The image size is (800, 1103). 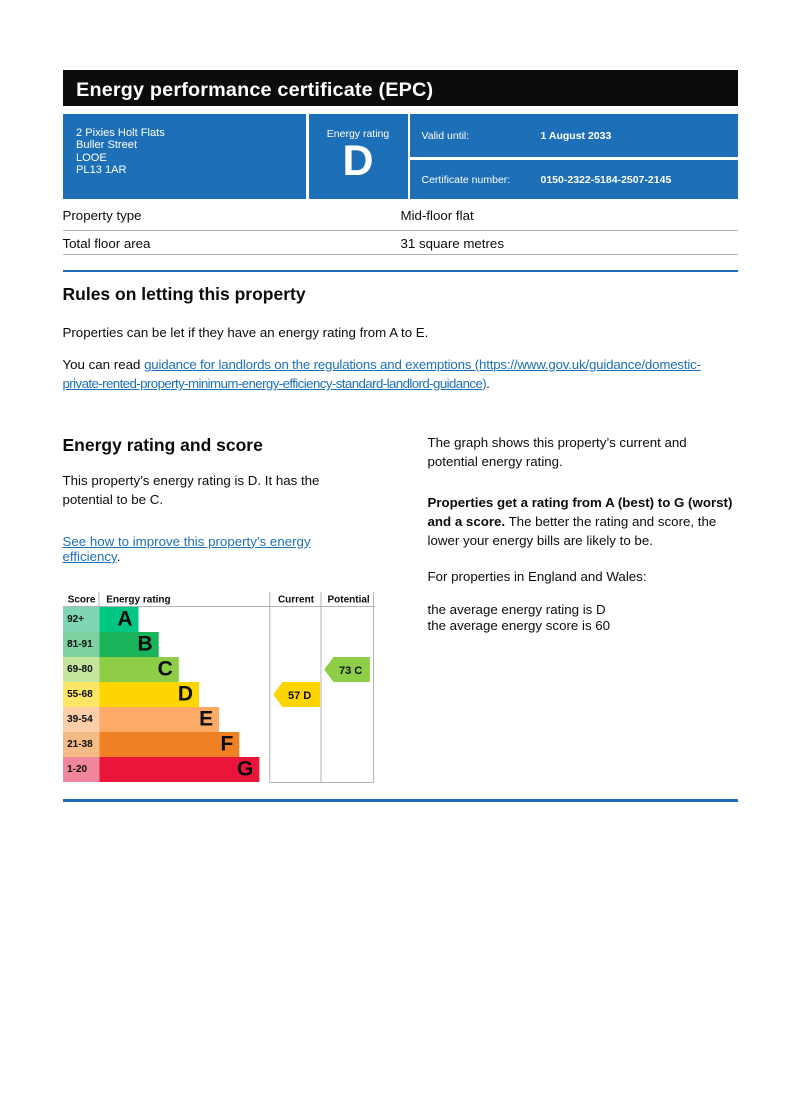 What do you see at coordinates (226, 743) in the screenshot?
I see `svg-text: F` at bounding box center [226, 743].